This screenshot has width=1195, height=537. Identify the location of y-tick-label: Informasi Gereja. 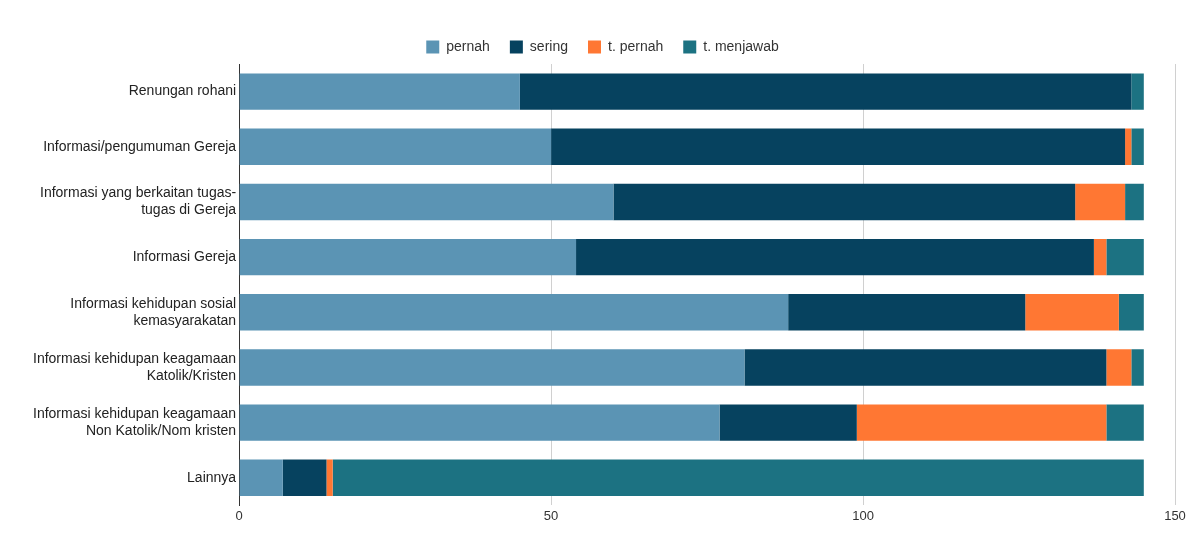
(184, 255).